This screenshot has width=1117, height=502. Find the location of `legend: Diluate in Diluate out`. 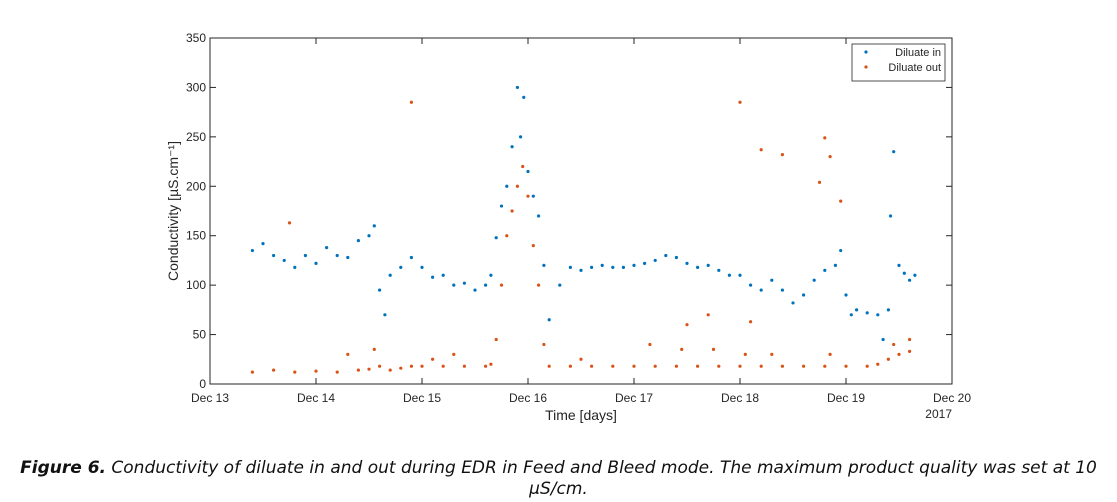

legend: Diluate in Diluate out is located at coordinates (898, 62).